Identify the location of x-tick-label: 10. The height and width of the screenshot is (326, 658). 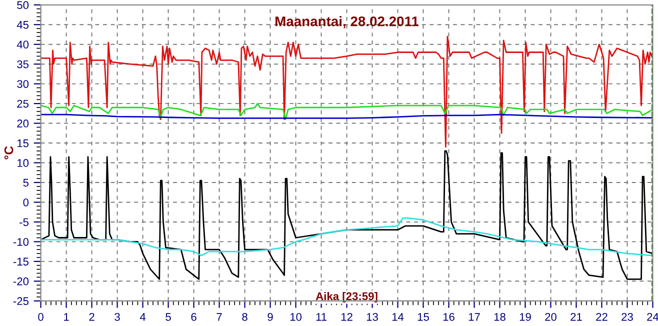
(296, 316).